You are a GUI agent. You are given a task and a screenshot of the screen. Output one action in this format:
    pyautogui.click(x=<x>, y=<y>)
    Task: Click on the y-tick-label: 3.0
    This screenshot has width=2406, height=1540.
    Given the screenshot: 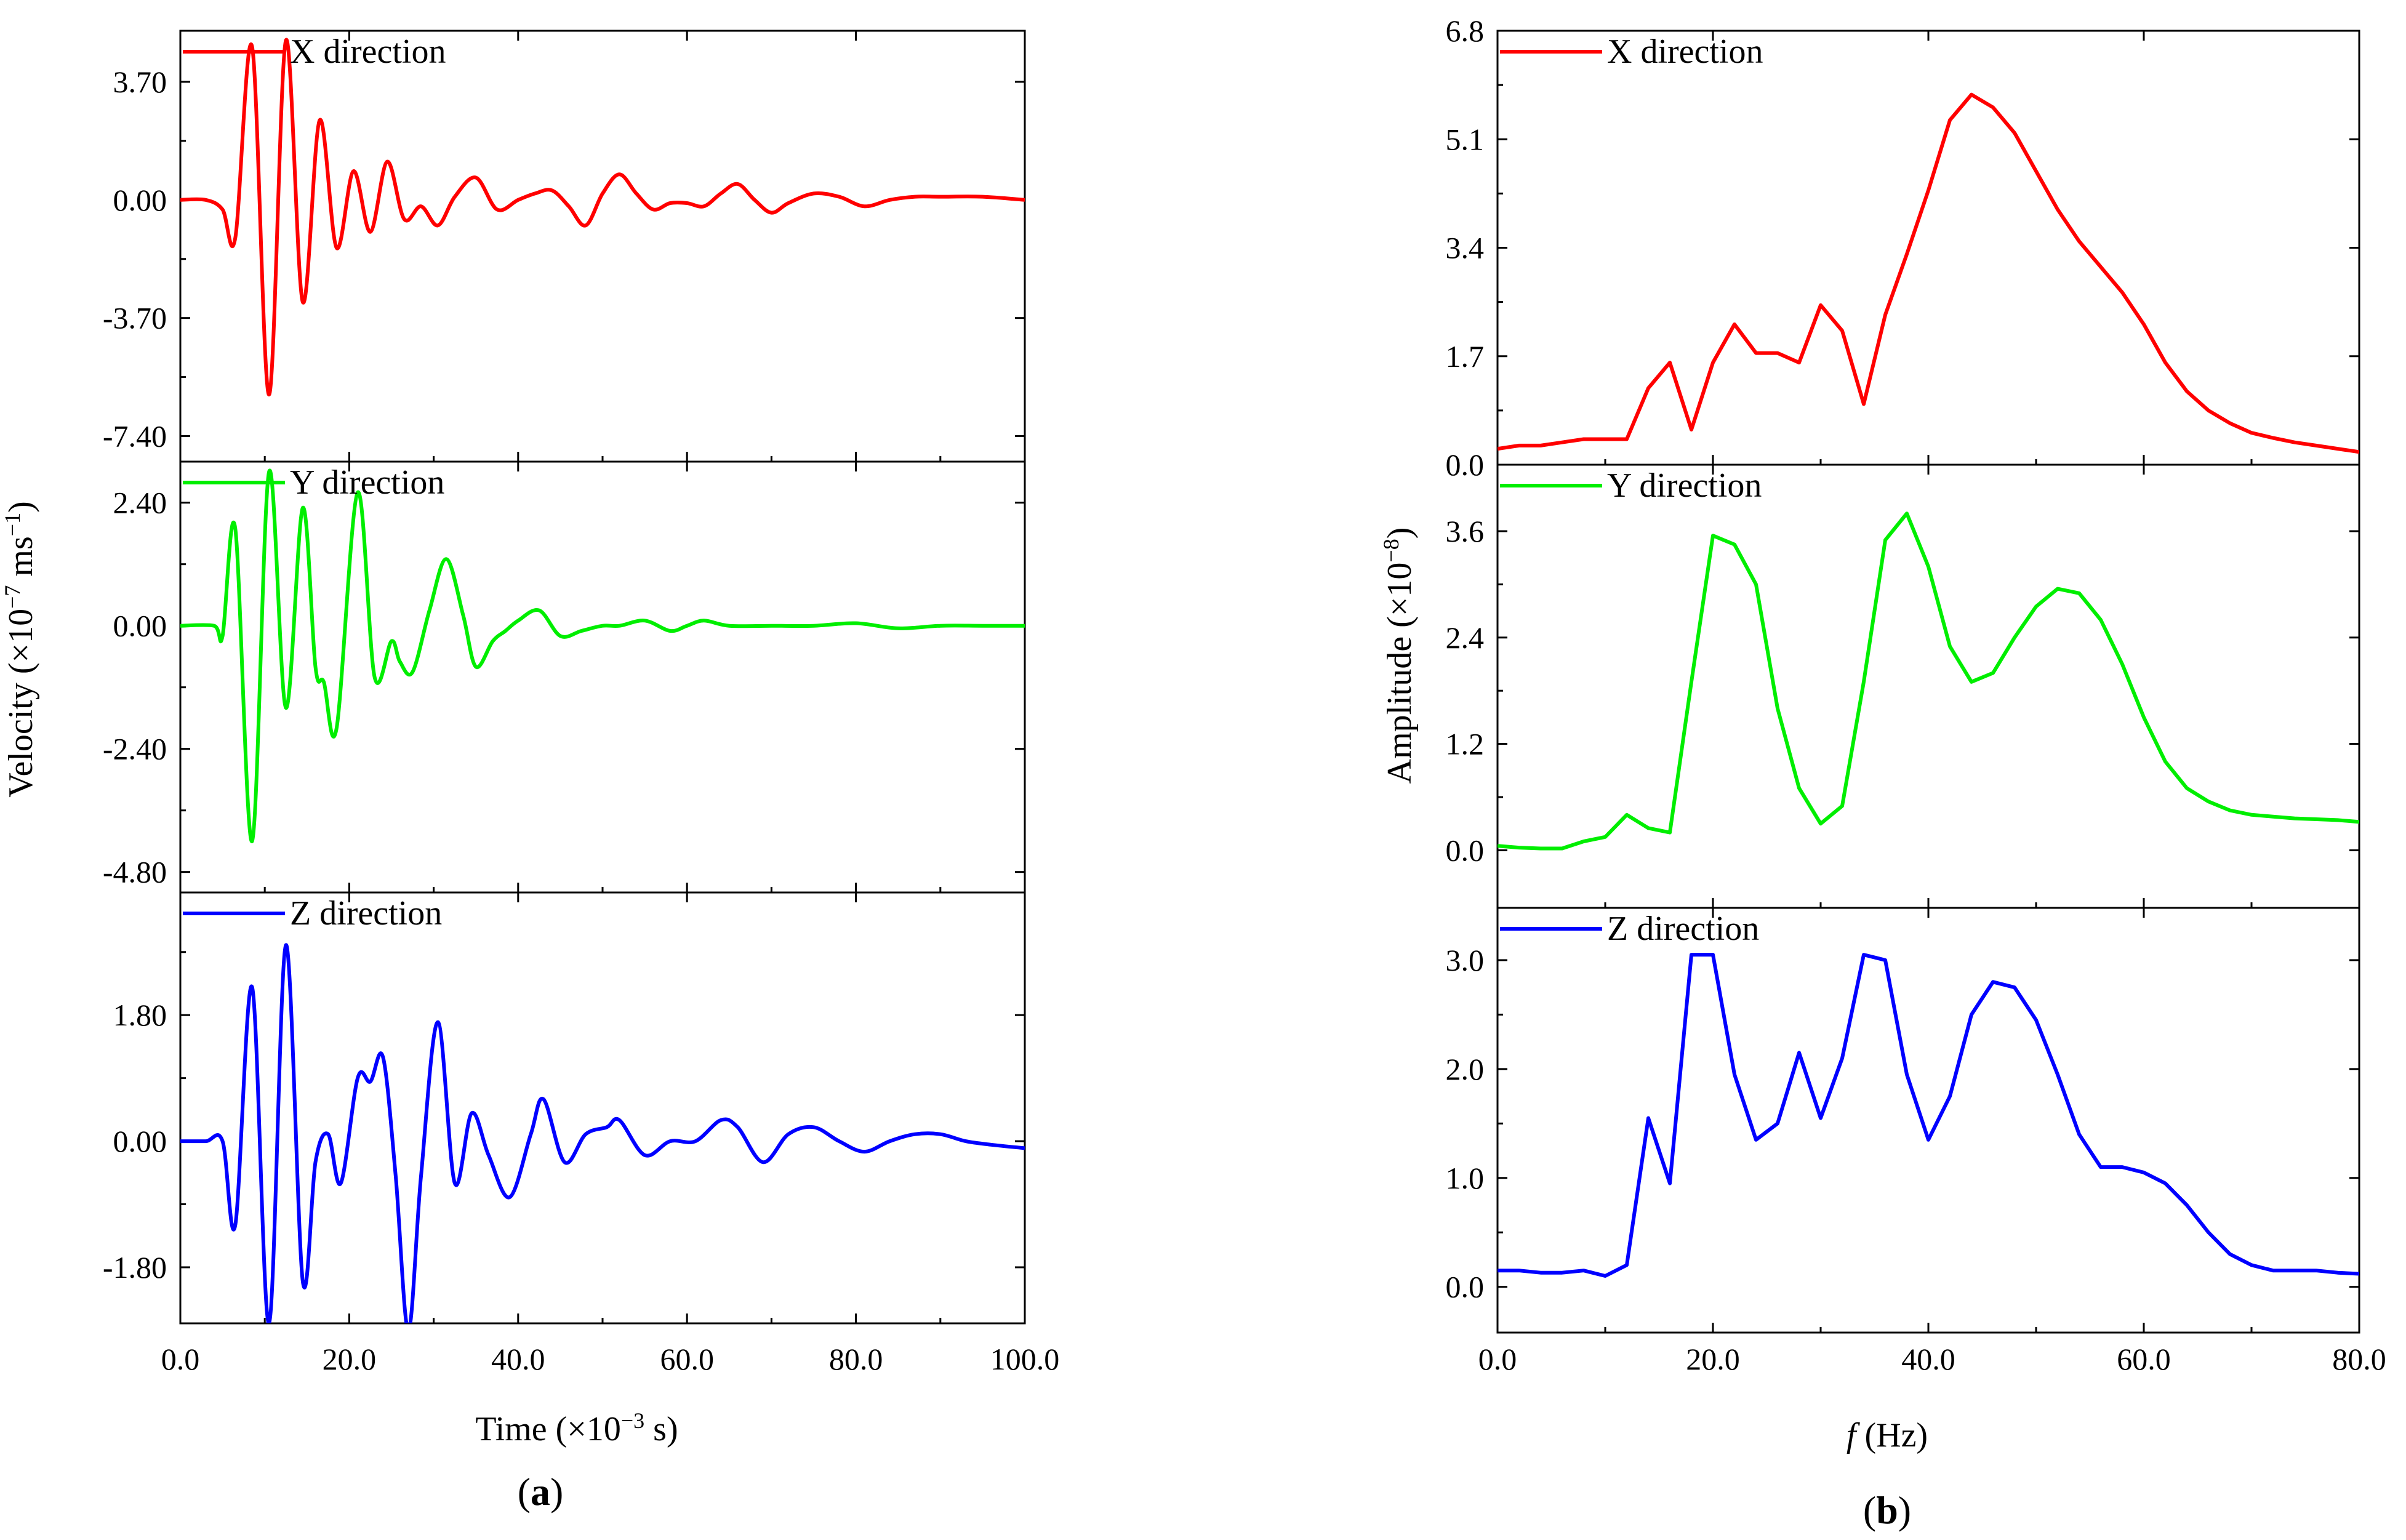 What is the action you would take?
    pyautogui.click(x=1465, y=960)
    